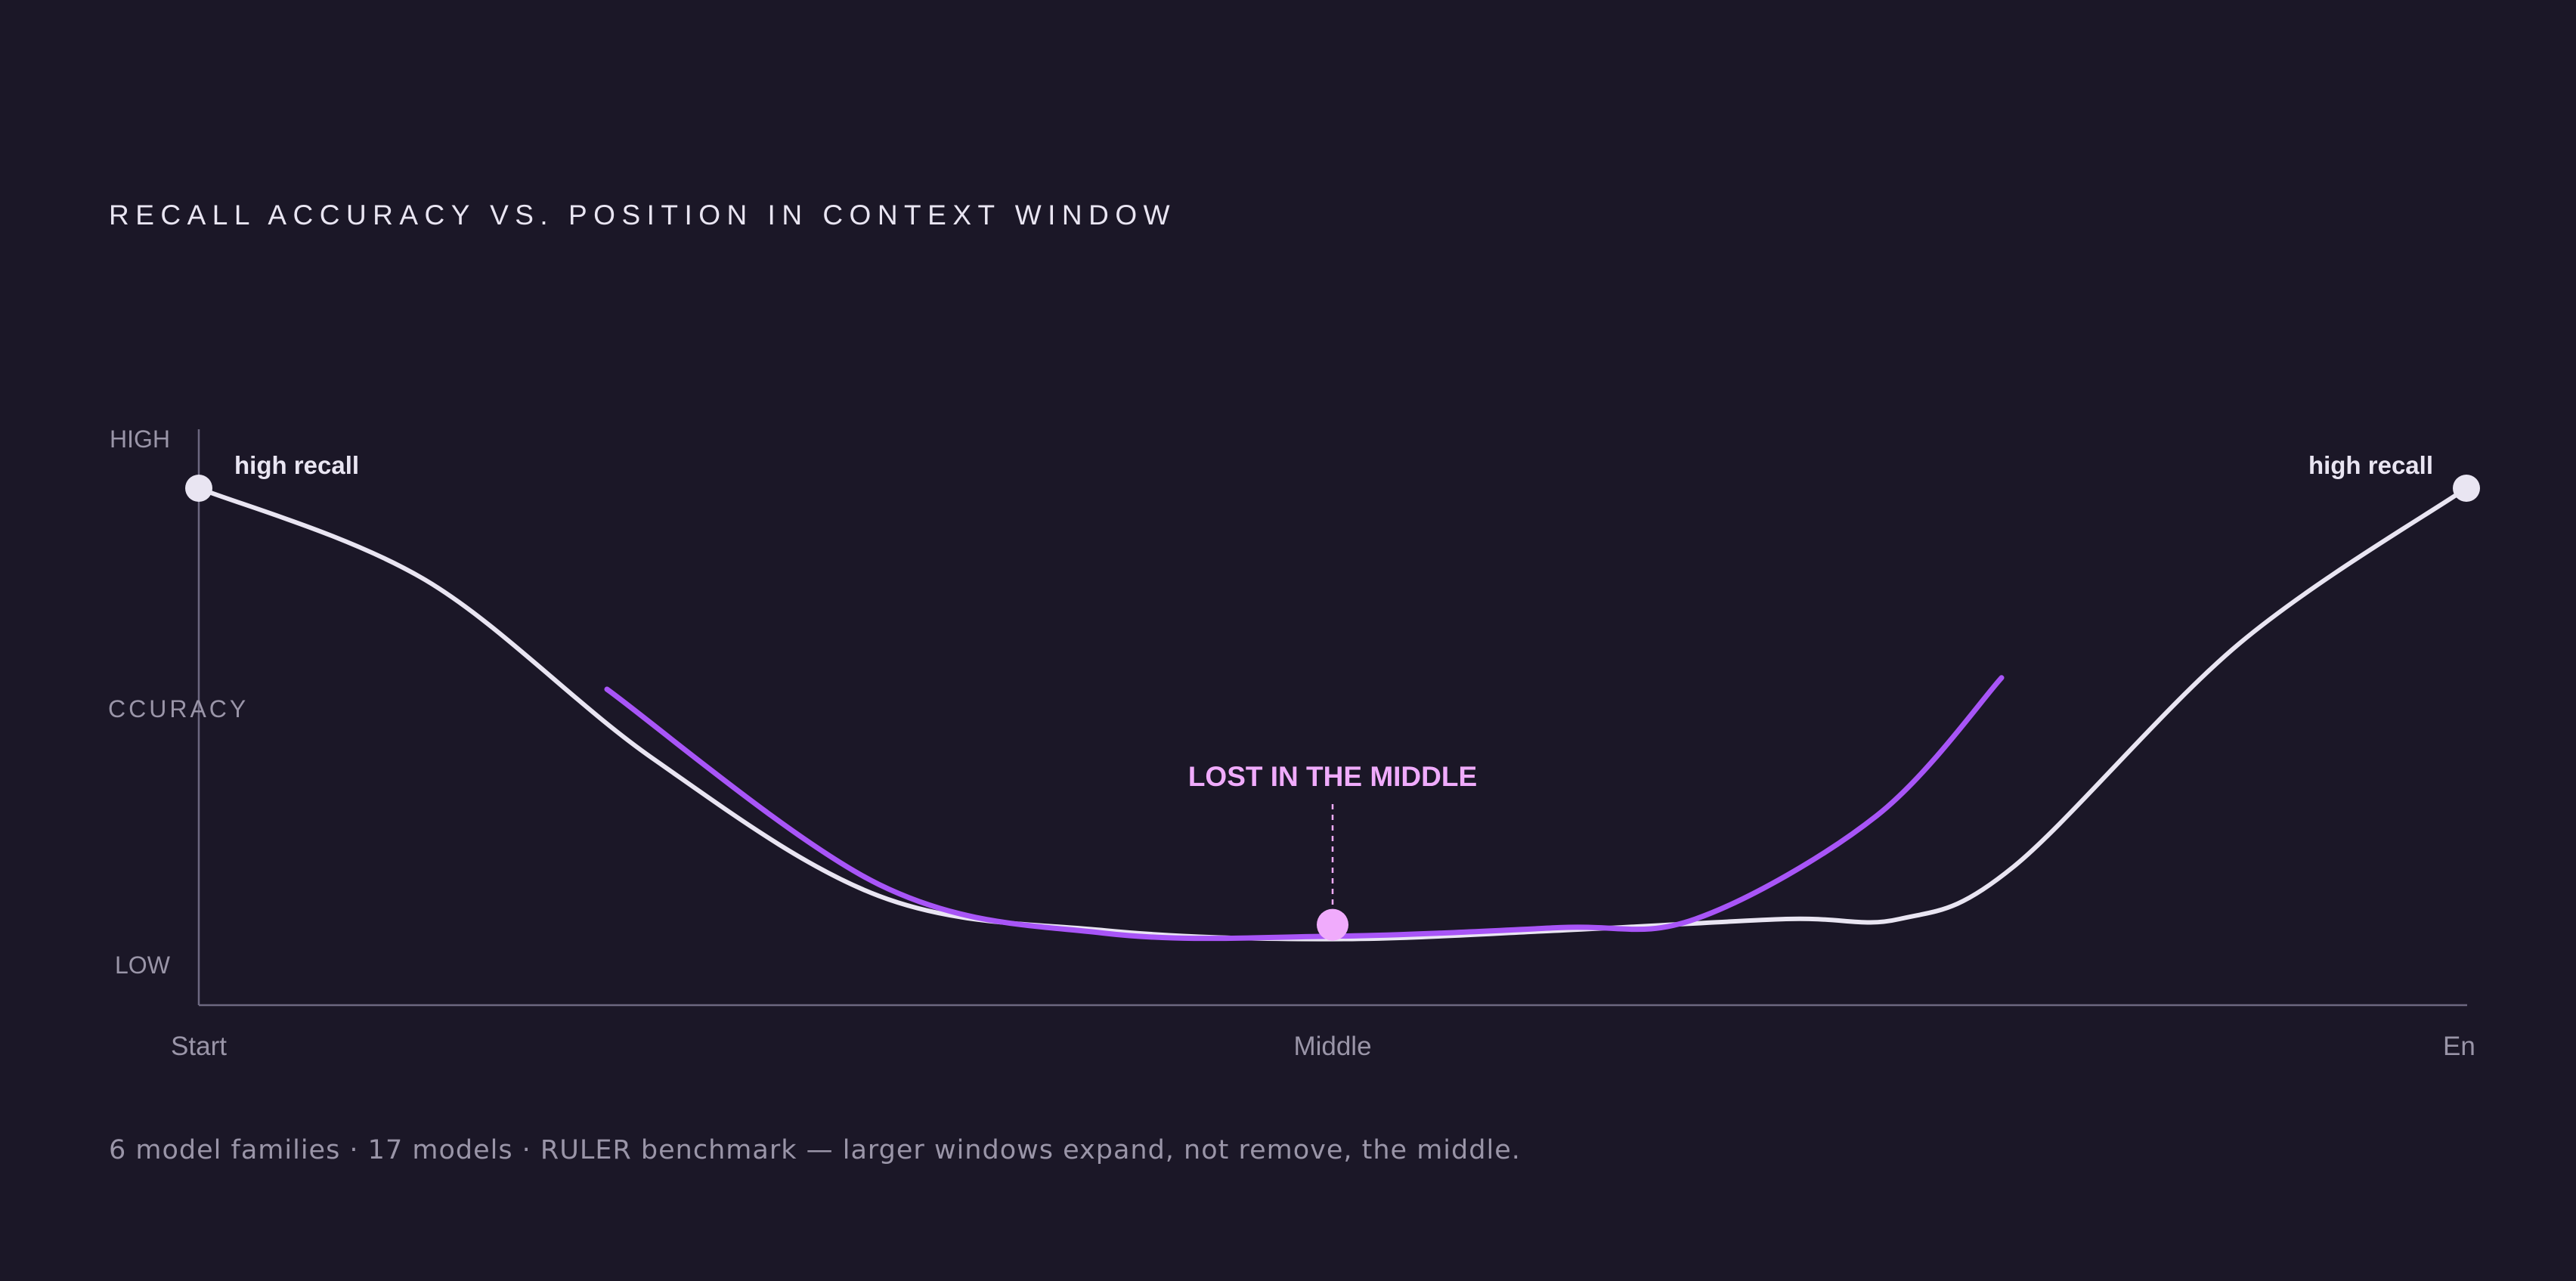 The image size is (2576, 1281). Describe the element at coordinates (2370, 465) in the screenshot. I see `end-high-recall-label: high recall` at that location.